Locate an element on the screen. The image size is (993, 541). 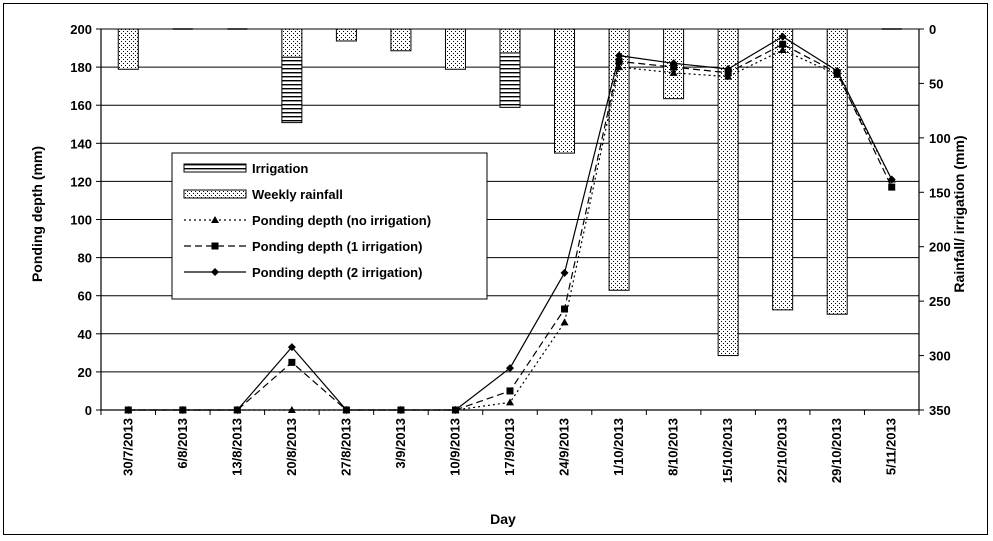
x-axis-title: Day is located at coordinates (503, 519).